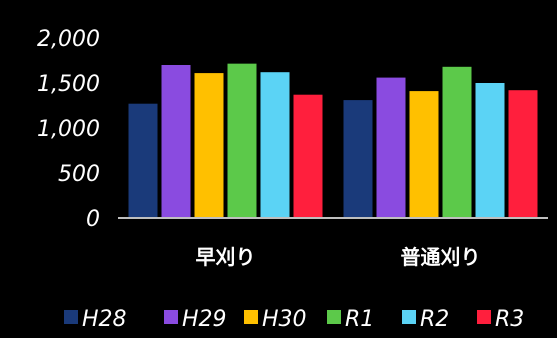  Describe the element at coordinates (359, 319) in the screenshot. I see `legend-label: R1` at that location.